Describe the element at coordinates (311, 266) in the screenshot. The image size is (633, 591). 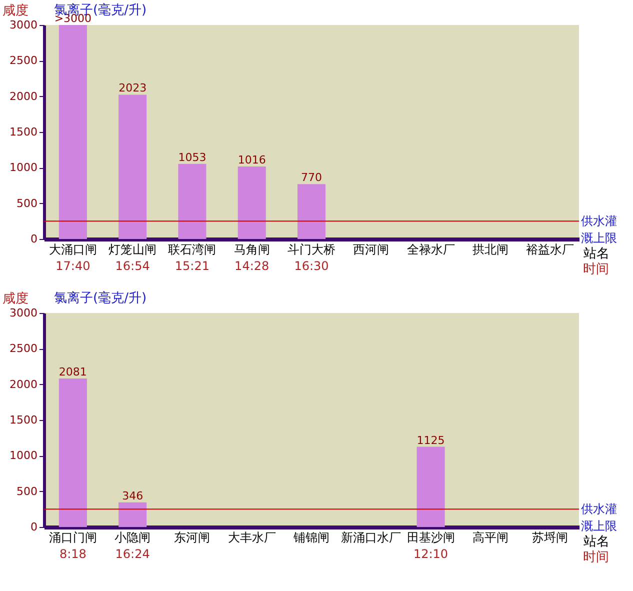
I see `text: 16:30` at that location.